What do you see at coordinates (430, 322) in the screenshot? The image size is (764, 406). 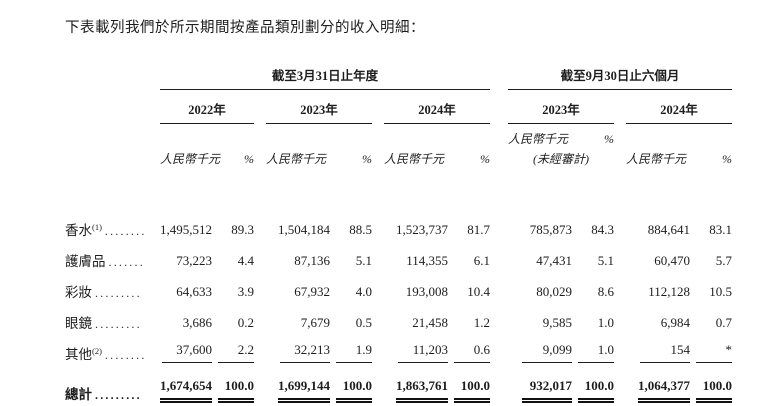 I see `cell-value: 21,458` at bounding box center [430, 322].